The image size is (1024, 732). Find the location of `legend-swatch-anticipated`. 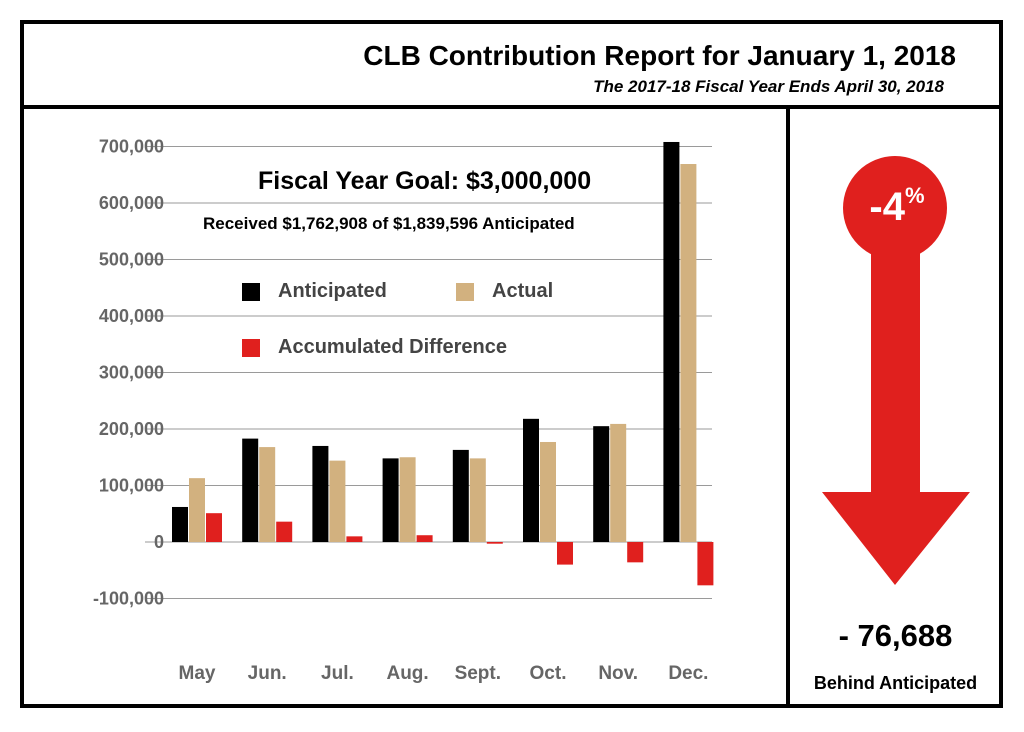

legend-swatch-anticipated is located at coordinates (251, 291).